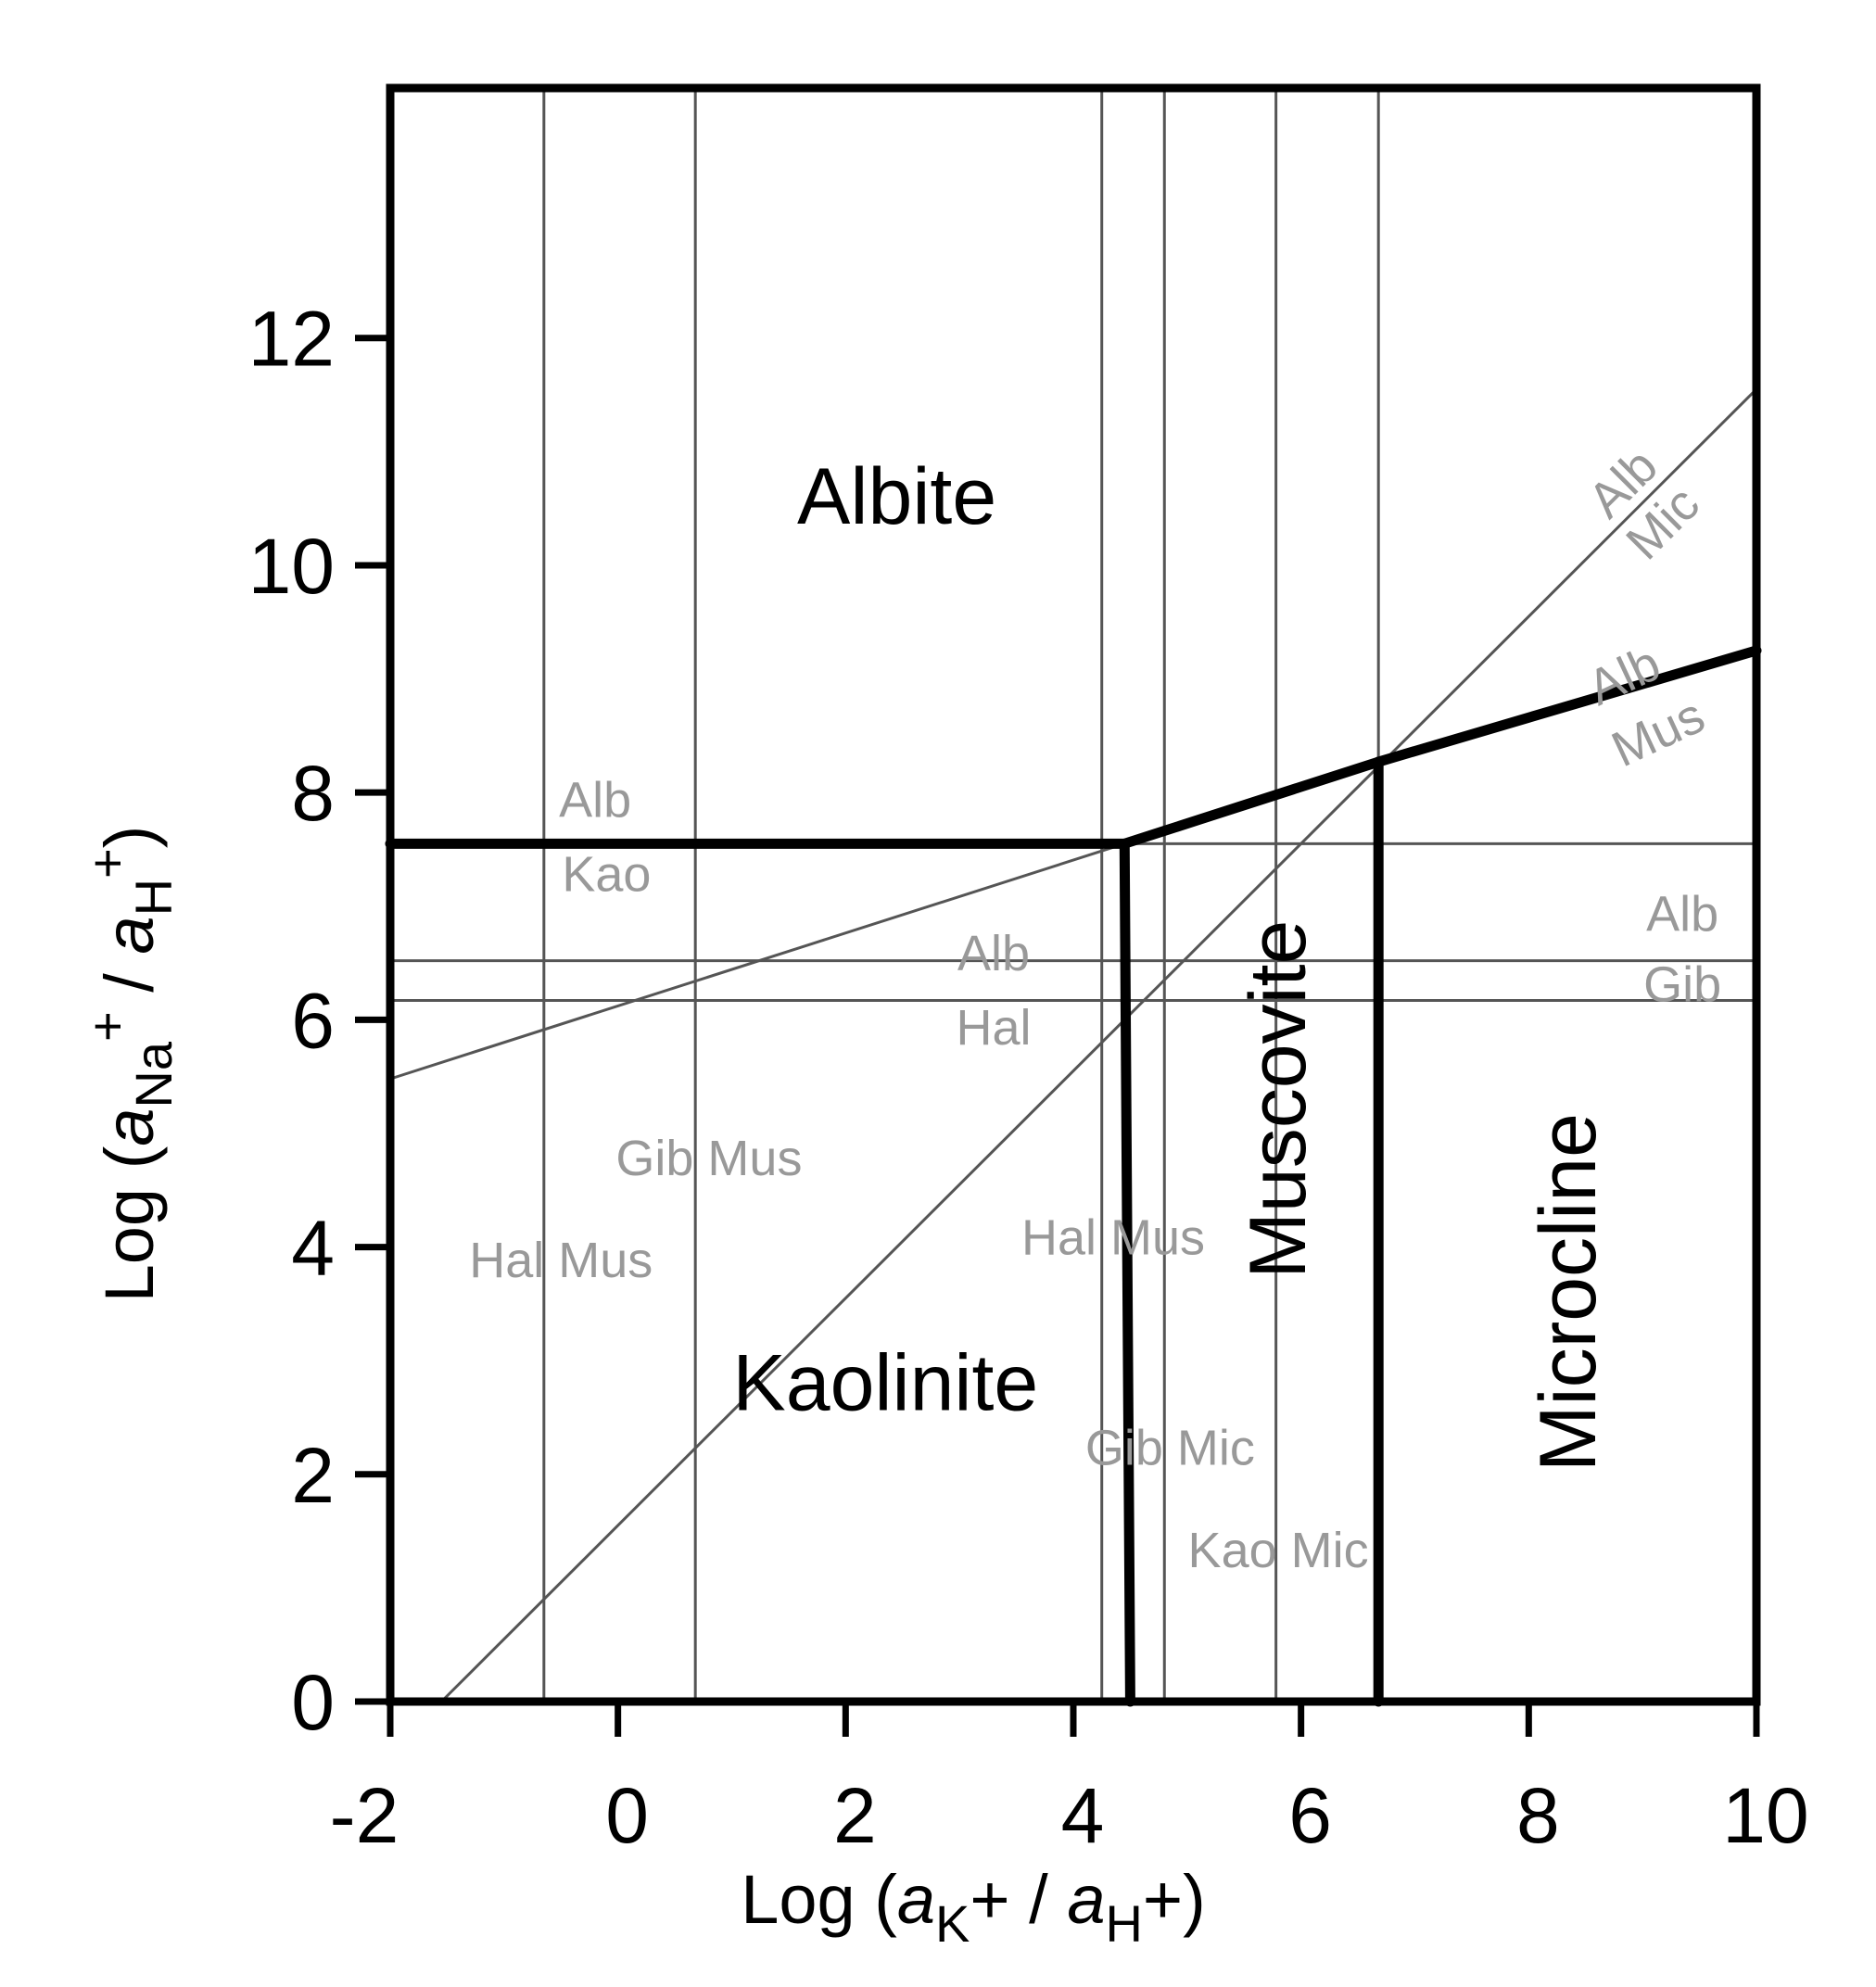 This screenshot has width=1876, height=1987. I want to click on y-tick-label: 0, so click(313, 1703).